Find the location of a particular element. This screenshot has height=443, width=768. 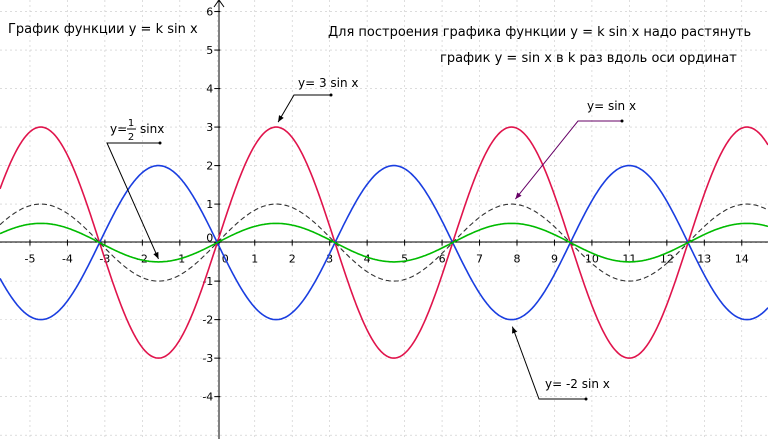

y-tick-label: -4 is located at coordinates (207, 397).